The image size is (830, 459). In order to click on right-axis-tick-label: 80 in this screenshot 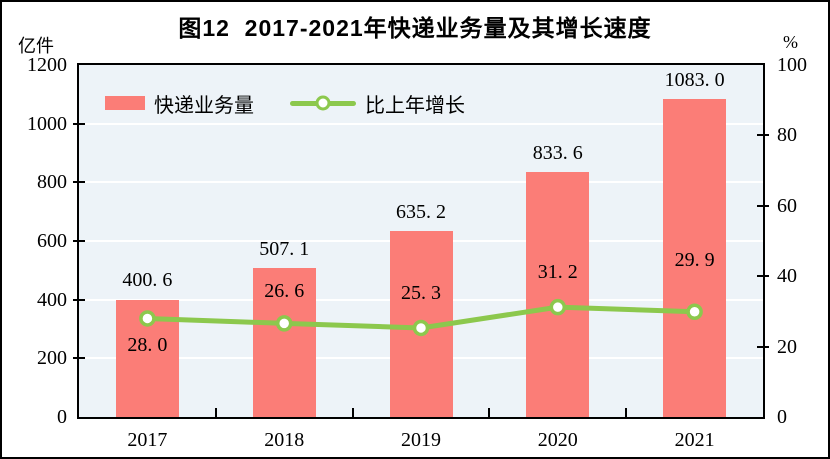, I will do `click(787, 135)`.